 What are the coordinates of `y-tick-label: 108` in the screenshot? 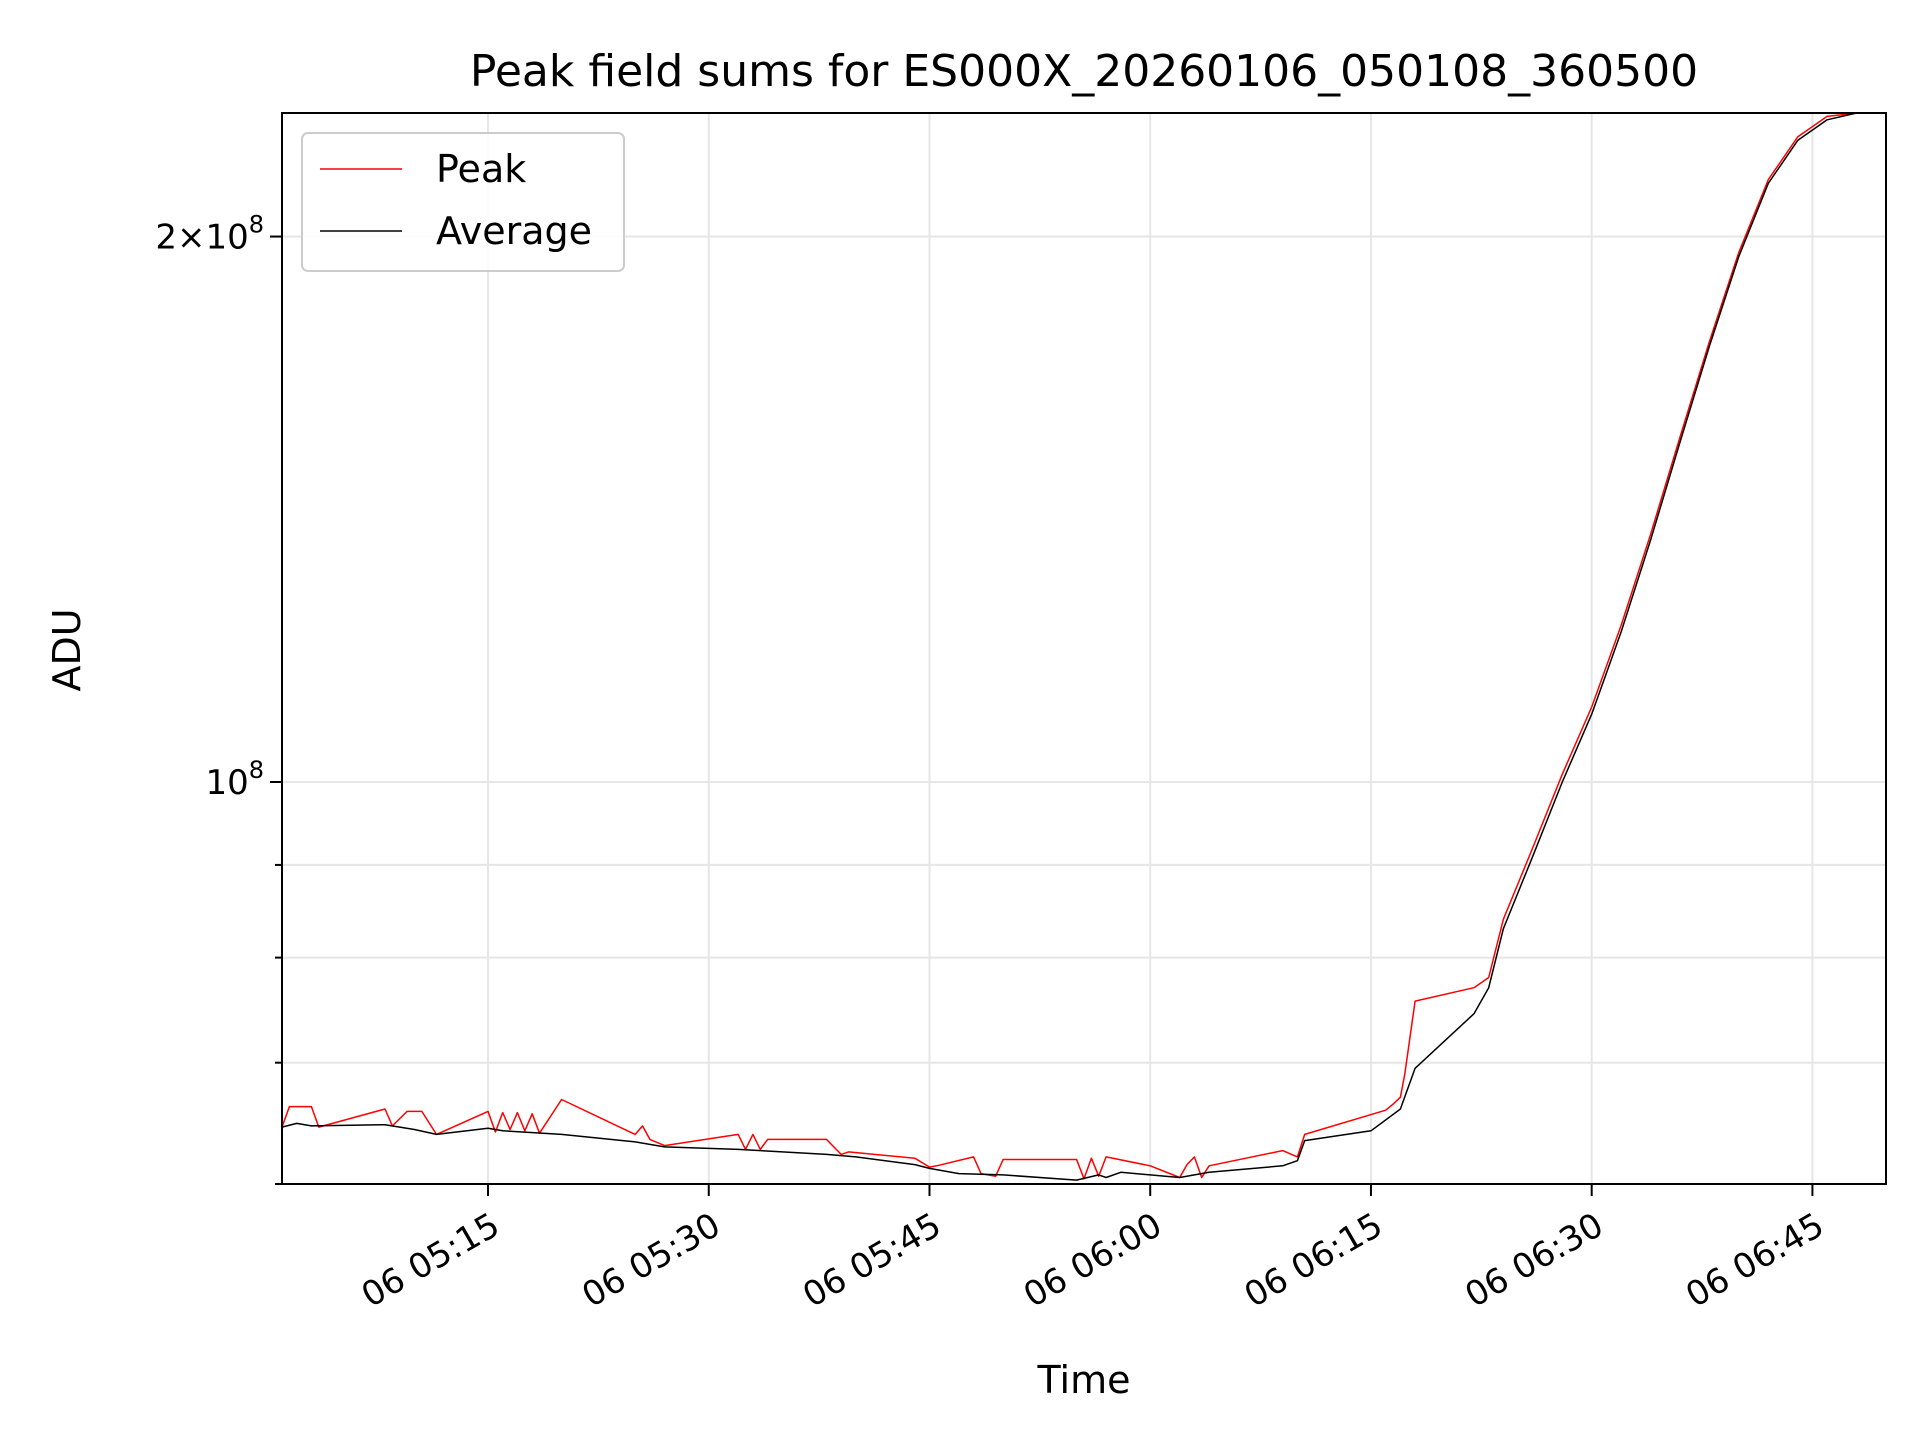 It's located at (234, 779).